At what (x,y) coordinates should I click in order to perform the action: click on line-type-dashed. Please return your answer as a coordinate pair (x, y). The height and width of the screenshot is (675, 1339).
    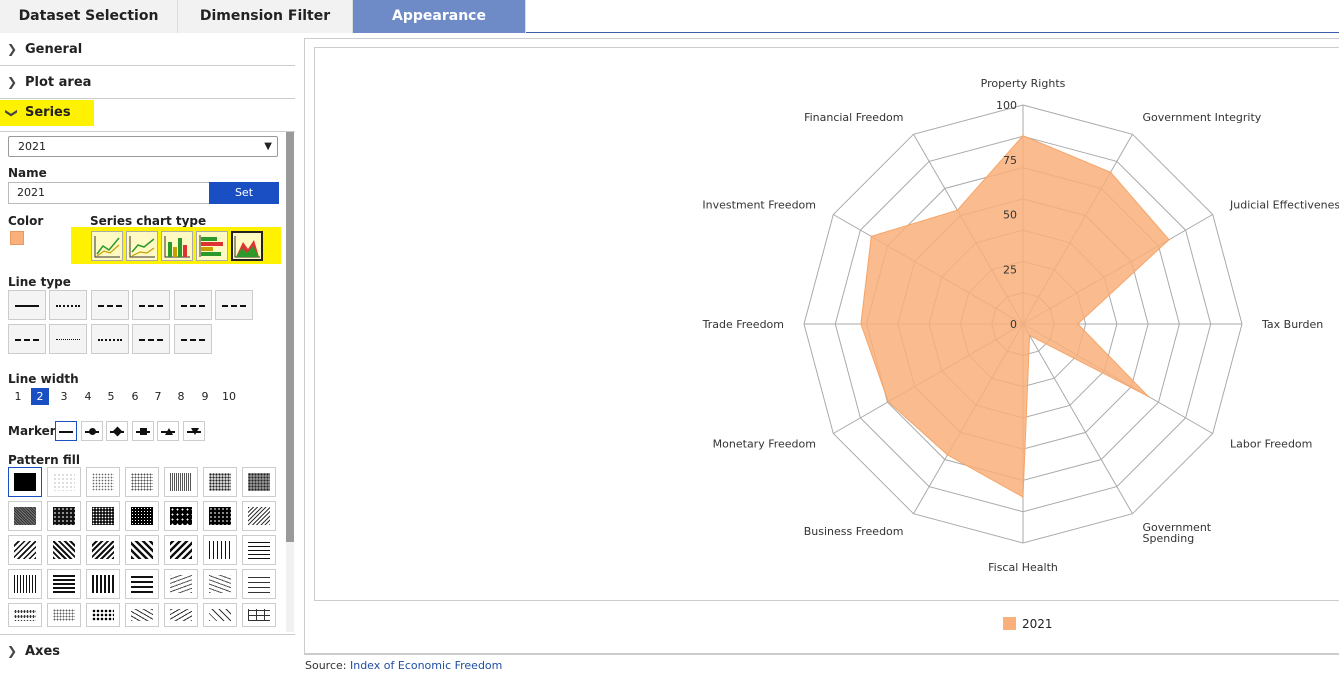
    Looking at the image, I should click on (110, 305).